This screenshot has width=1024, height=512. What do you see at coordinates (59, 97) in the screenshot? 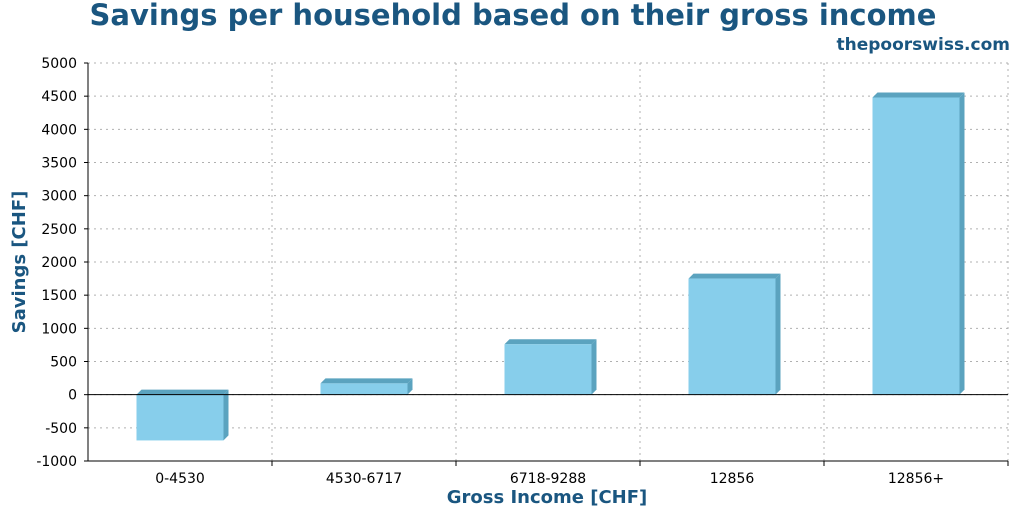
I see `y-tick-label: 4500` at bounding box center [59, 97].